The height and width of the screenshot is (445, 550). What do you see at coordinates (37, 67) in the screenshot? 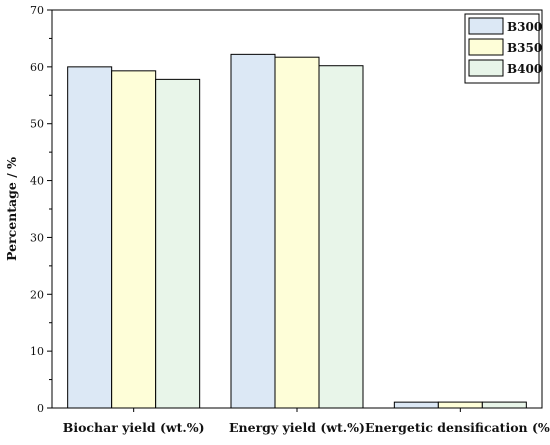
I see `y-tick-label: 60` at bounding box center [37, 67].